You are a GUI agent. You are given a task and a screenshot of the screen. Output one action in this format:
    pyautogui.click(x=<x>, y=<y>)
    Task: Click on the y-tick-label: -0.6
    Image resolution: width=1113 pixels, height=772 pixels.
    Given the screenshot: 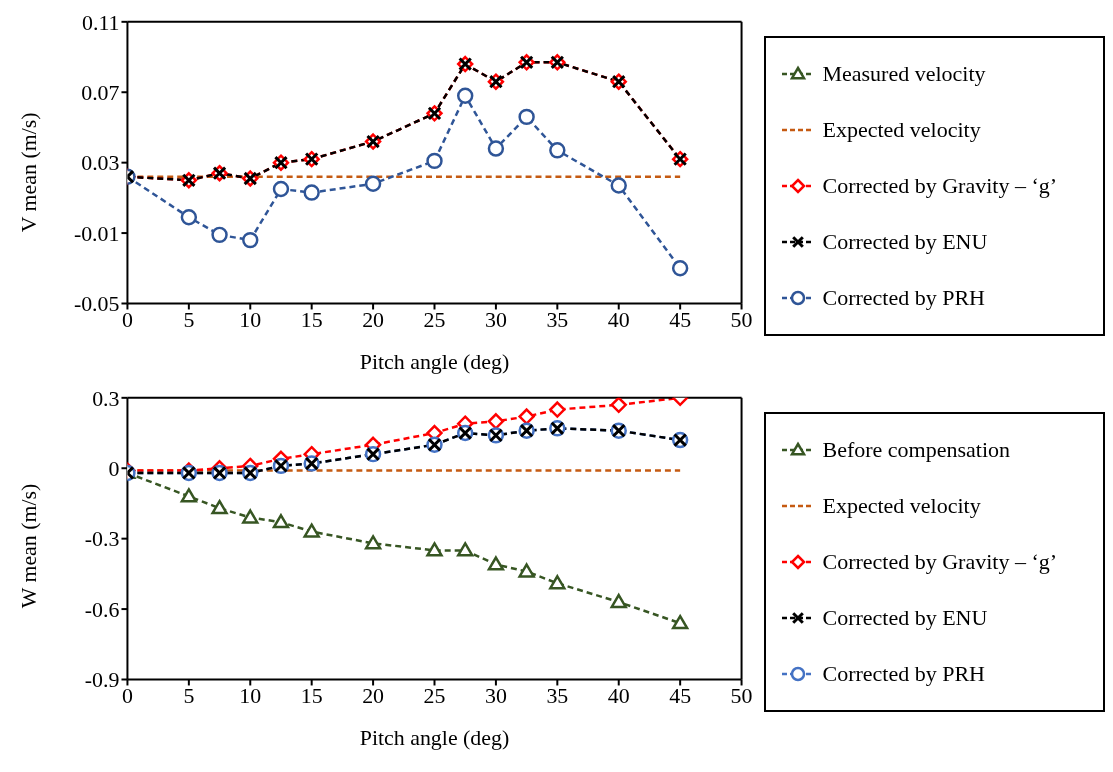 What is the action you would take?
    pyautogui.click(x=102, y=609)
    